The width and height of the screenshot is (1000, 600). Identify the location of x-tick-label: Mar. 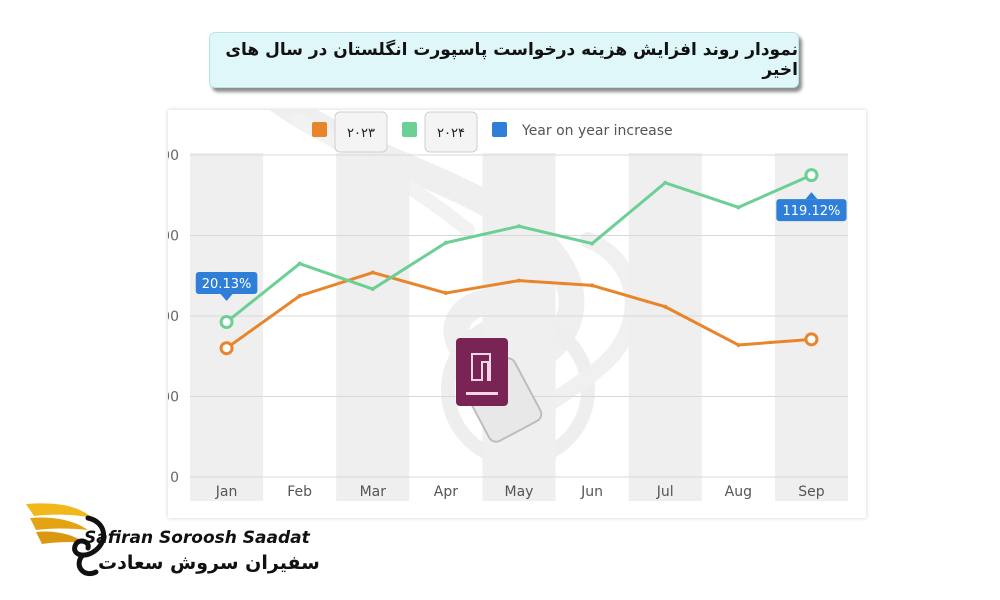
(373, 492).